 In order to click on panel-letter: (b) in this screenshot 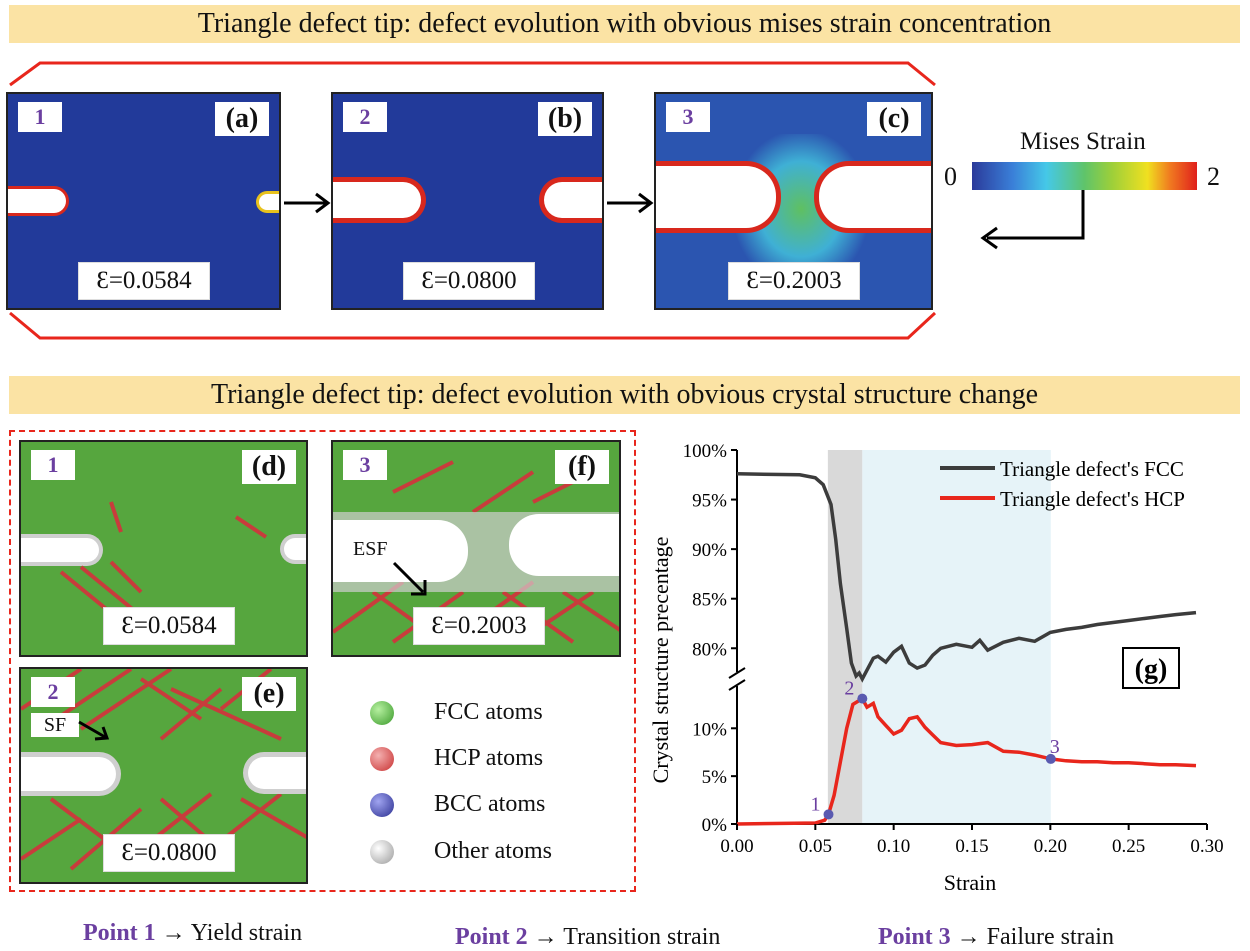, I will do `click(565, 119)`.